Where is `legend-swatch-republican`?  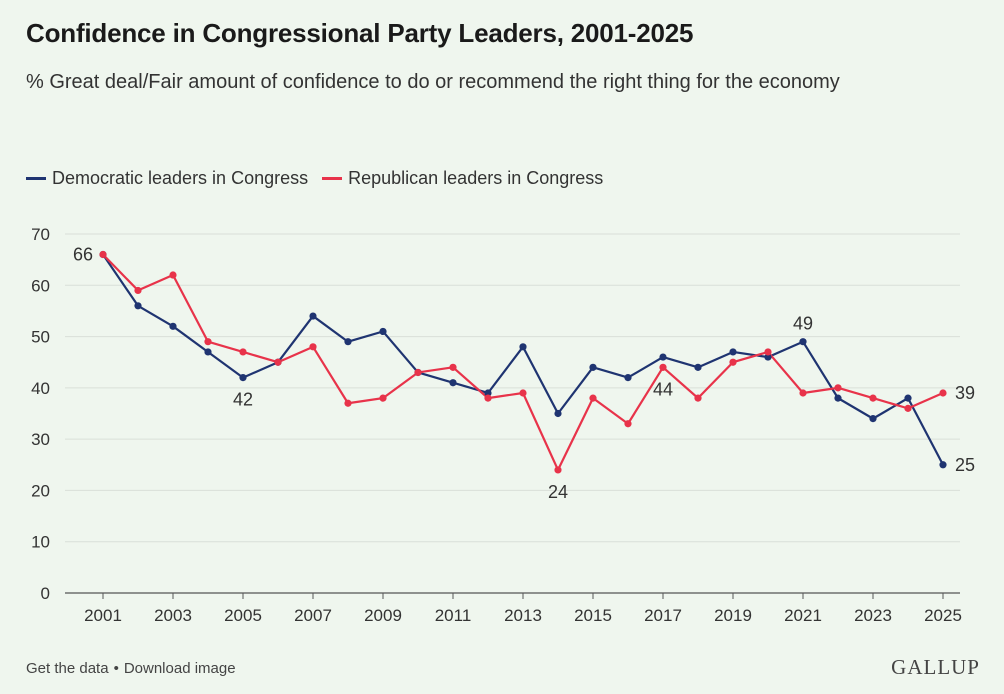
legend-swatch-republican is located at coordinates (332, 178).